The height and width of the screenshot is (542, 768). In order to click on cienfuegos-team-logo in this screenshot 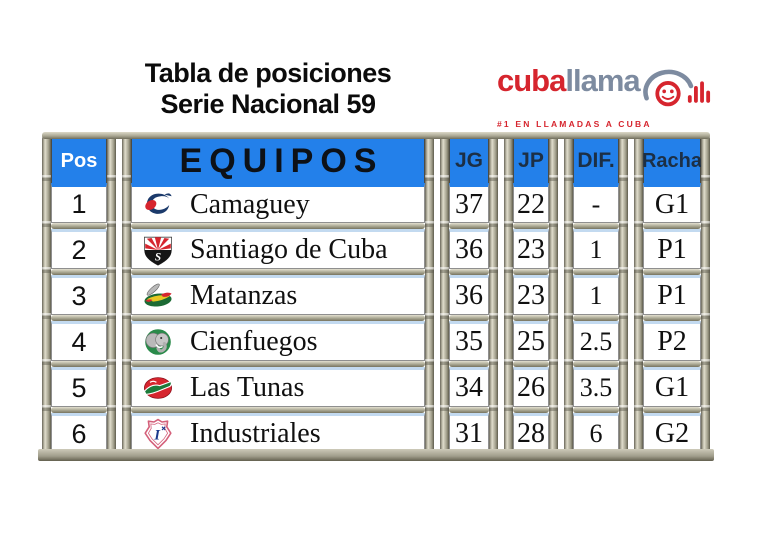, I will do `click(158, 342)`.